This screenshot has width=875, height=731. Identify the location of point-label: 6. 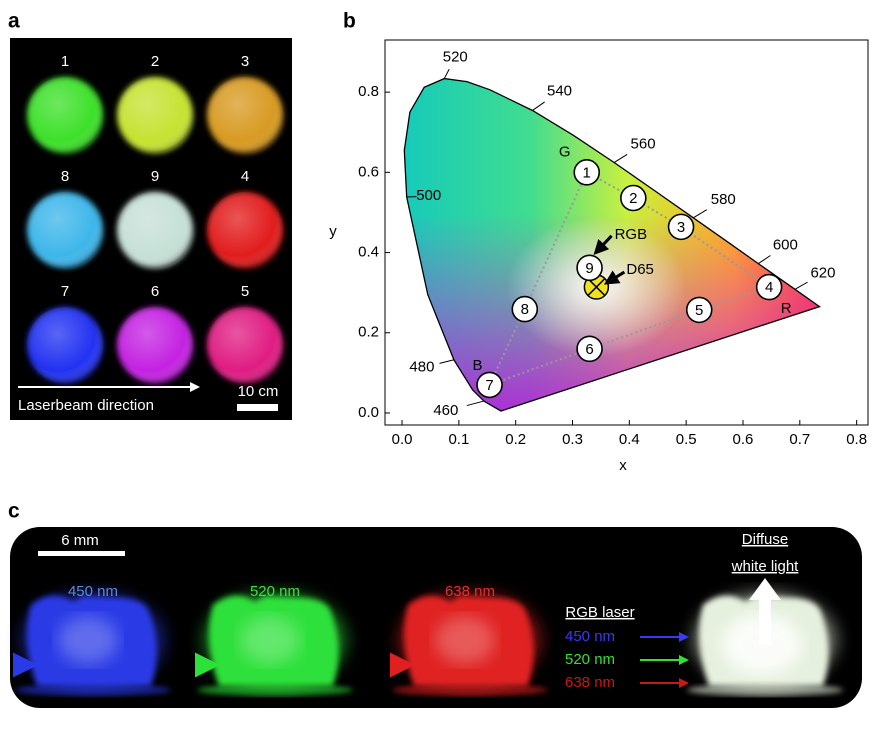
(589, 349).